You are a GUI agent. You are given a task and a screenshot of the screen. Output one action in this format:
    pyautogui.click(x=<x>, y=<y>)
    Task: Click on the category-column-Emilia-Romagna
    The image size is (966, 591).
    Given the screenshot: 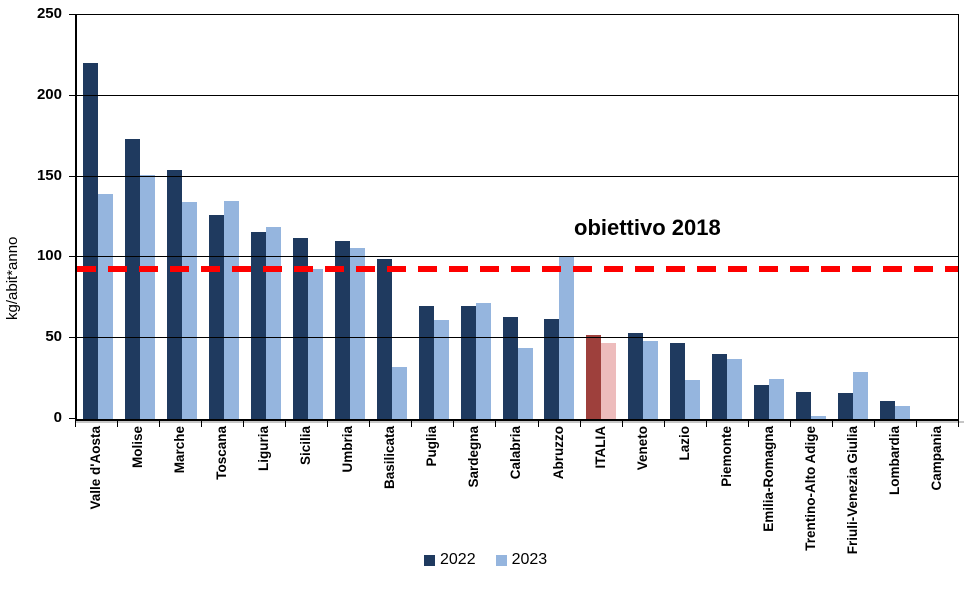 What is the action you would take?
    pyautogui.click(x=769, y=217)
    